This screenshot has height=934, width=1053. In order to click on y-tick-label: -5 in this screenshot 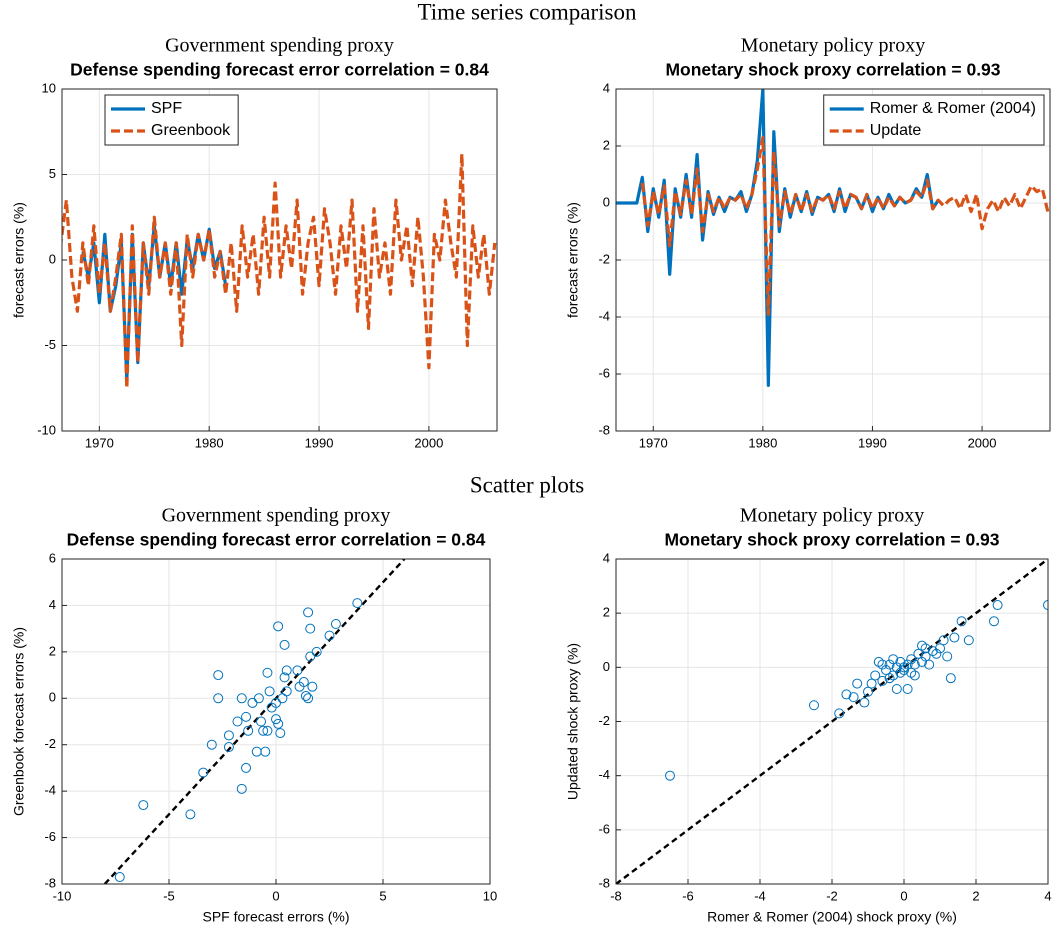, I will do `click(50, 344)`.